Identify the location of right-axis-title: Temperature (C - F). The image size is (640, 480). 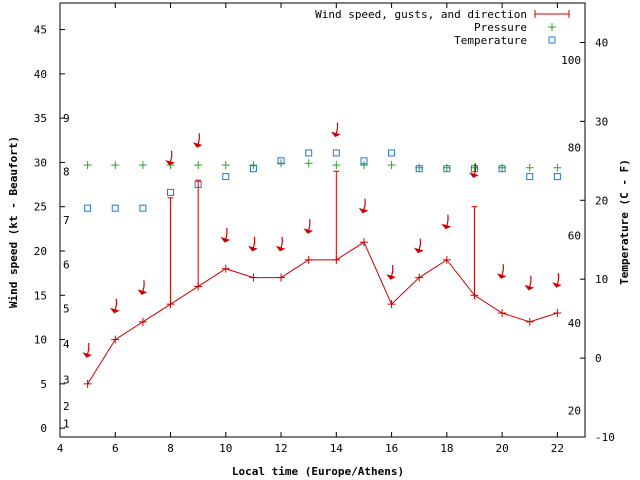
(624, 222).